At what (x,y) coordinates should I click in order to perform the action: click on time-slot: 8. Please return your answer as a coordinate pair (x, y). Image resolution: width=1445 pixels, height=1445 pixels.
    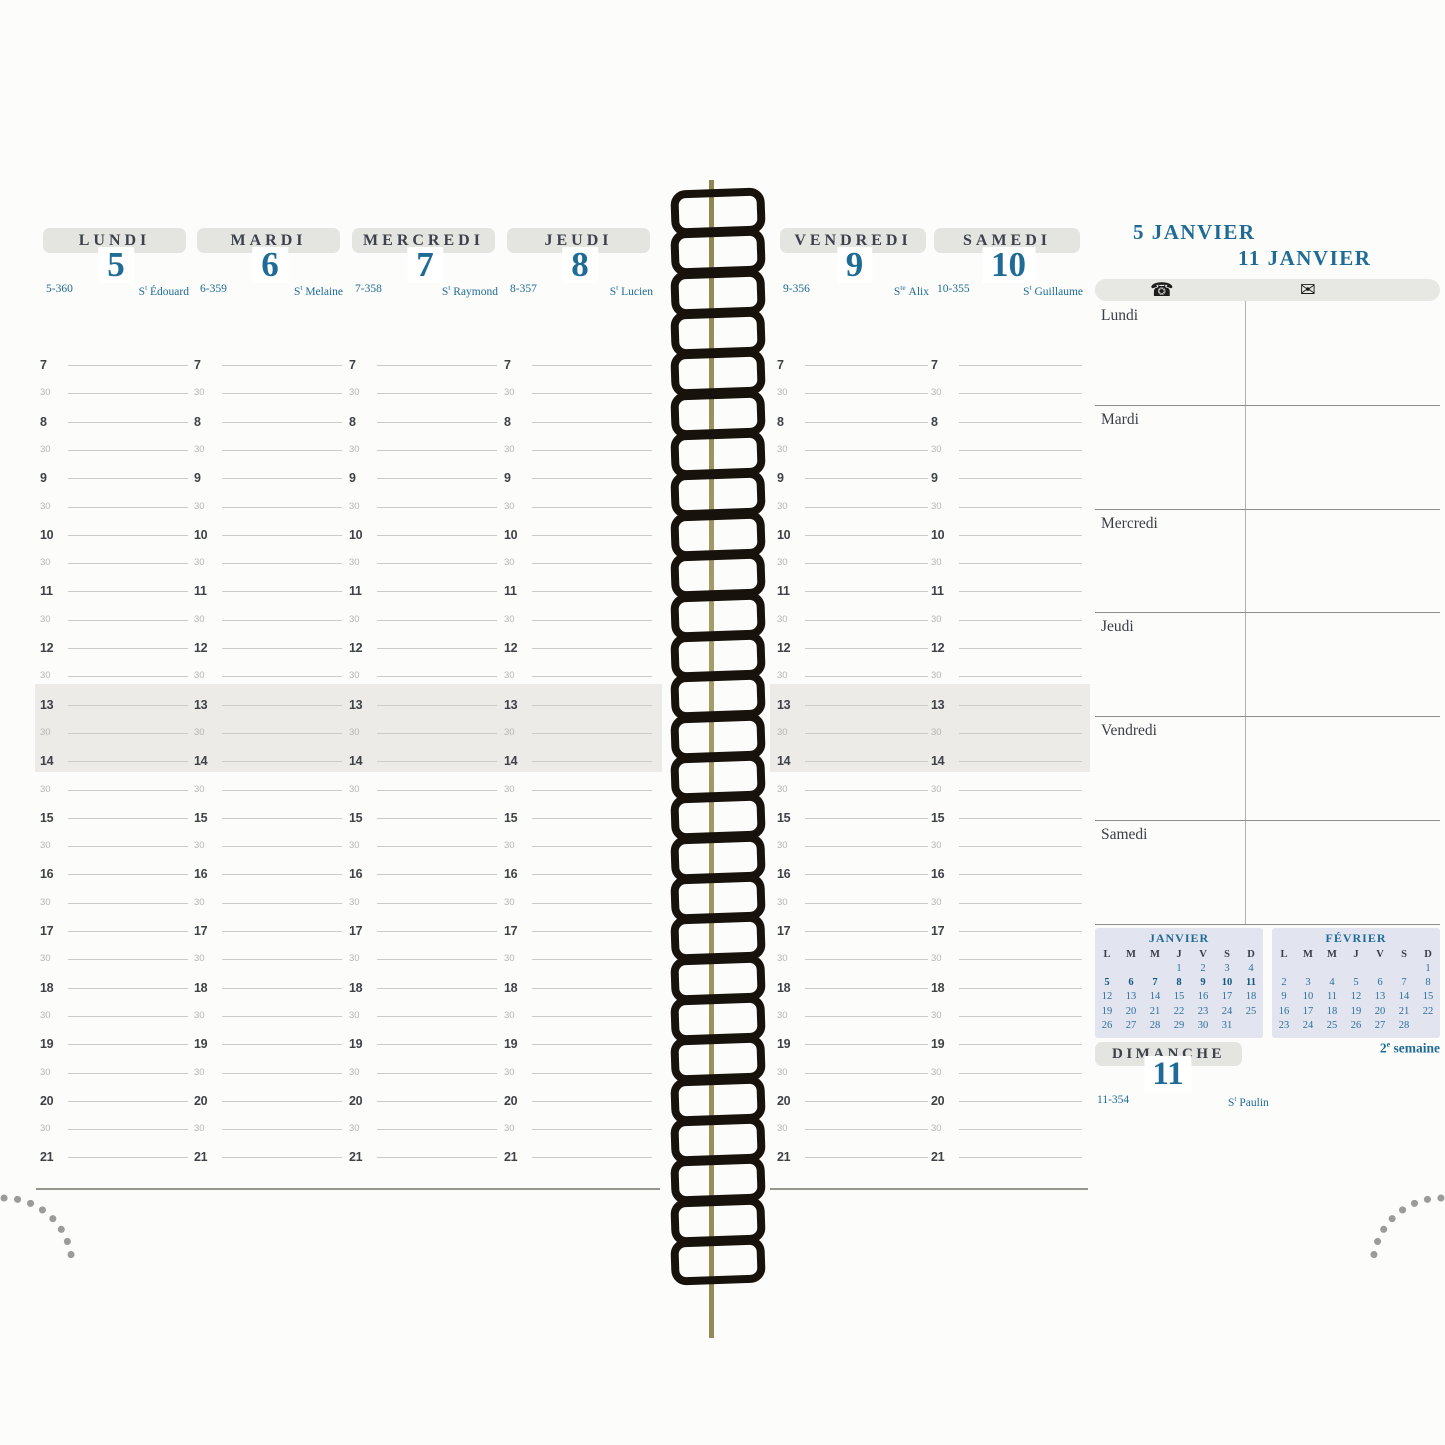
    Looking at the image, I should click on (580, 422).